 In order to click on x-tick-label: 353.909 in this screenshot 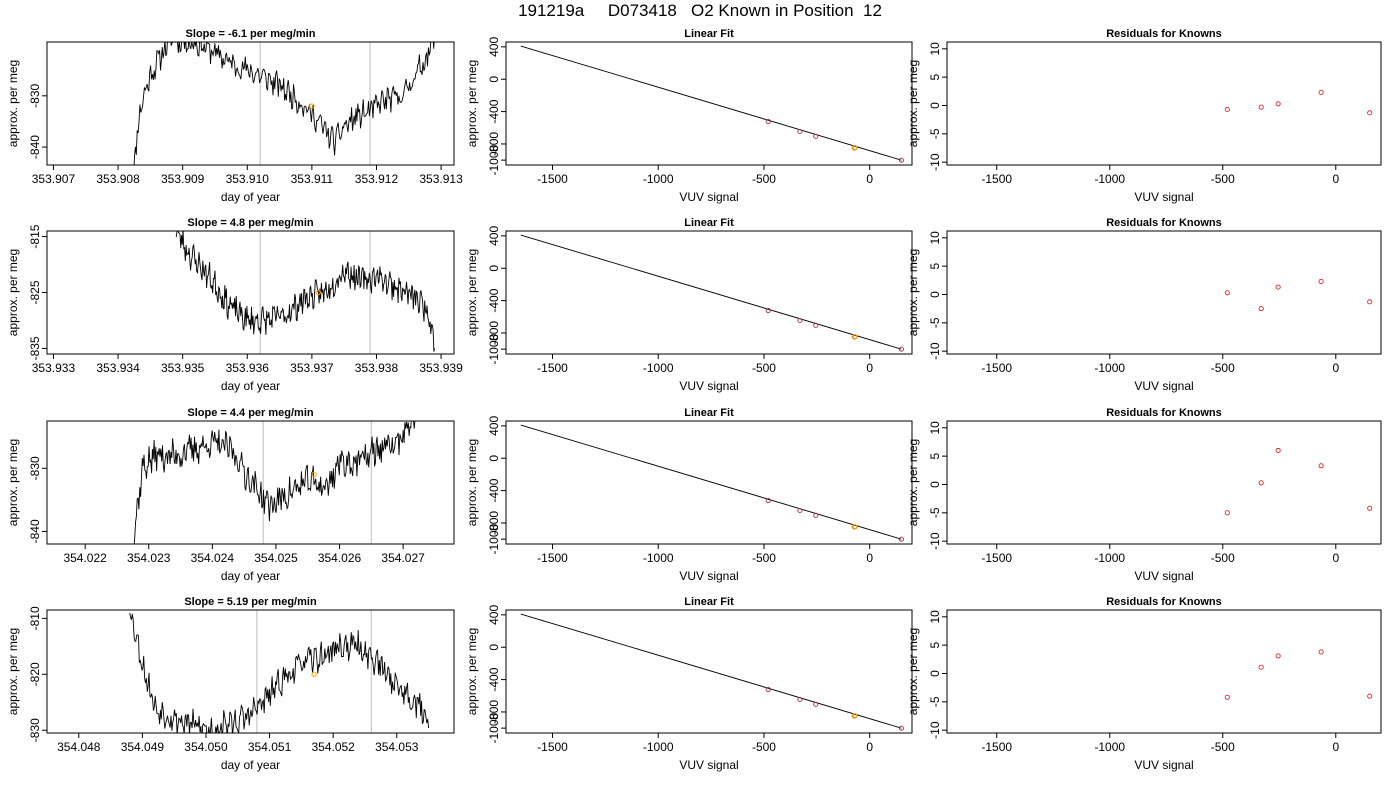, I will do `click(183, 179)`.